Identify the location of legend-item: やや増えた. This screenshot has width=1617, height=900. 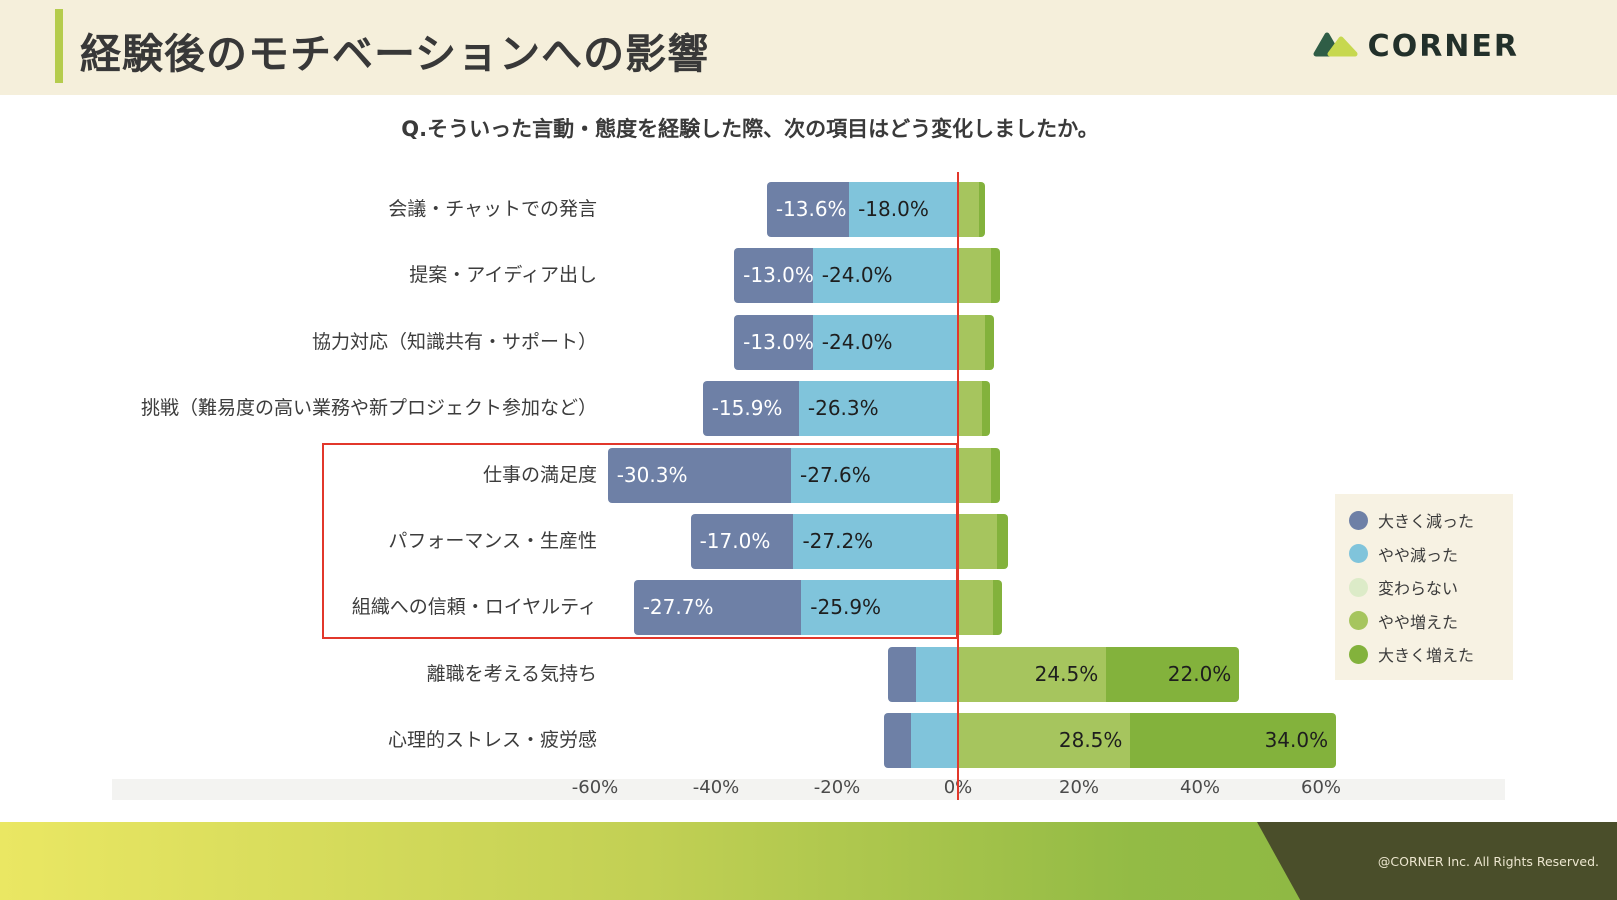
(1424, 621).